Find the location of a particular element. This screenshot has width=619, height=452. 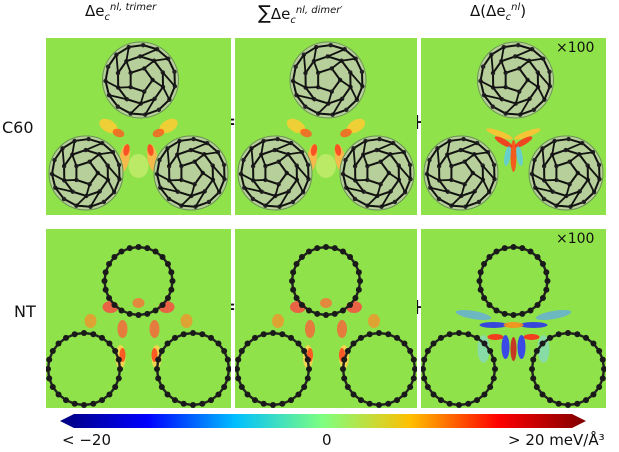

panel-c60-difference is located at coordinates (513, 126).